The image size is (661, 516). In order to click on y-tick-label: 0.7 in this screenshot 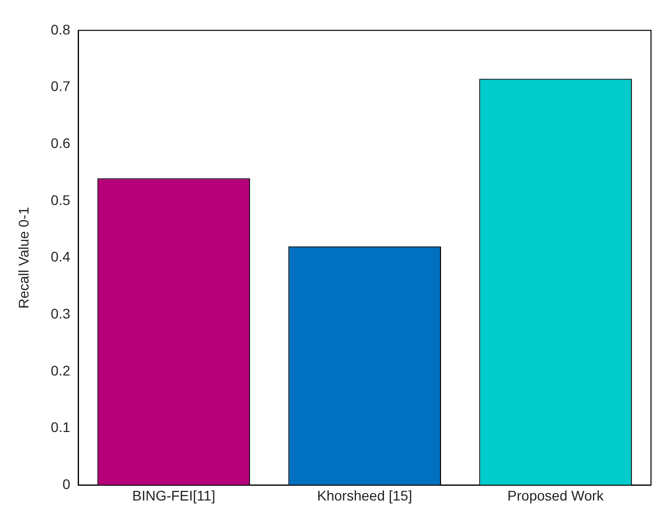, I will do `click(60, 86)`.